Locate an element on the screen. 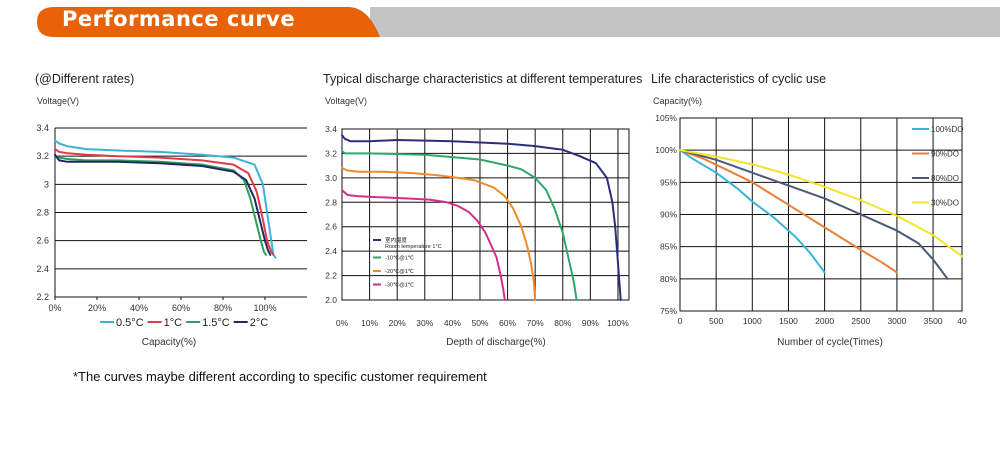 The width and height of the screenshot is (1000, 449). banner-shape is located at coordinates (518, 22).